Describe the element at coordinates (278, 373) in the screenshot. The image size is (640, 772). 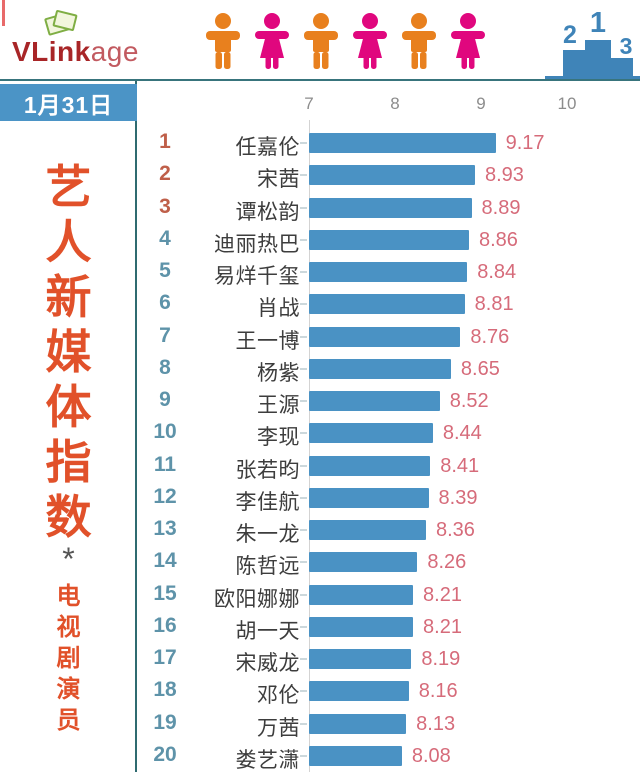
I see `artist-name: 杨紫` at that location.